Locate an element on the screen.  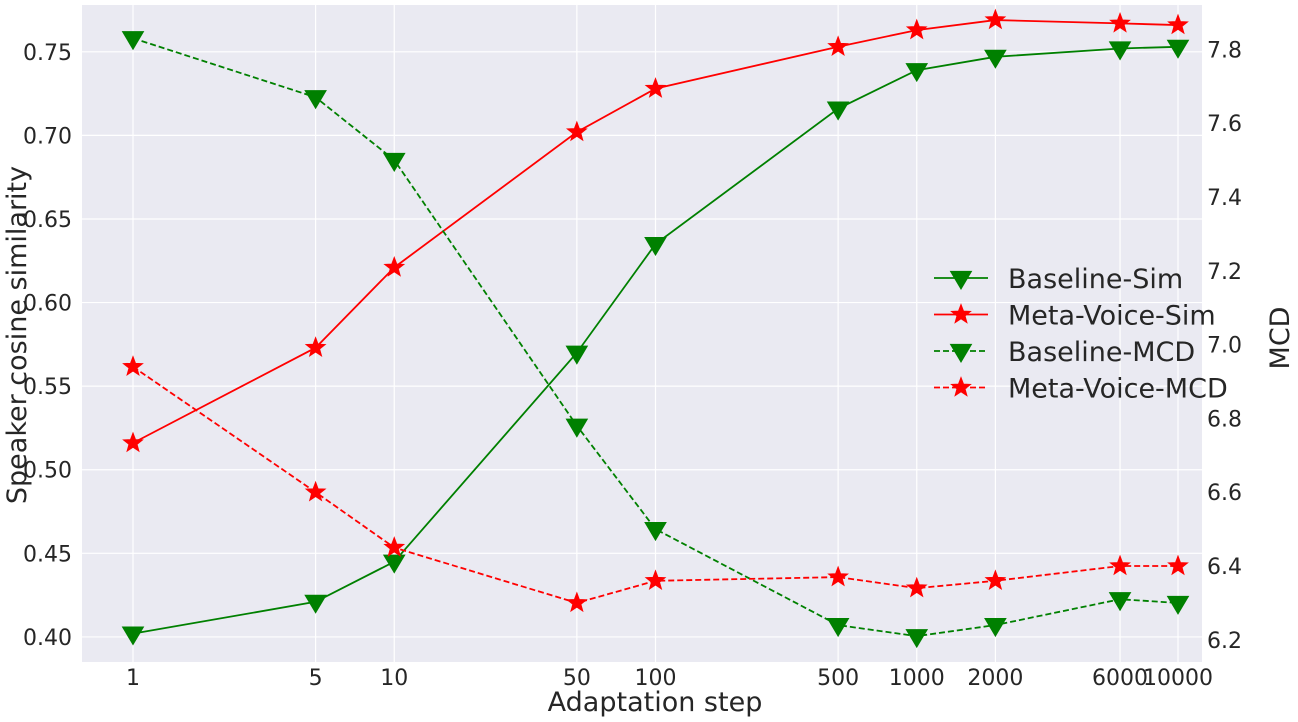
right-y-tick-label: 7.8 is located at coordinates (1224, 50).